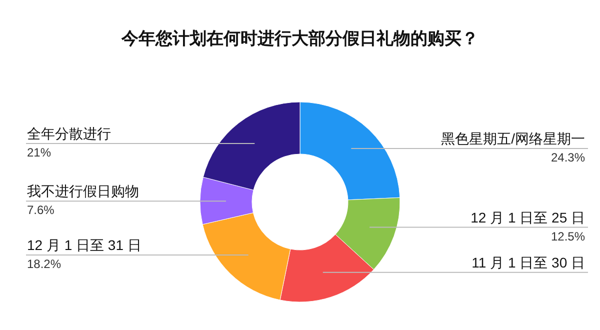  What do you see at coordinates (527, 217) in the screenshot?
I see `slice-label: 12 月 1 日至 25 日` at bounding box center [527, 217].